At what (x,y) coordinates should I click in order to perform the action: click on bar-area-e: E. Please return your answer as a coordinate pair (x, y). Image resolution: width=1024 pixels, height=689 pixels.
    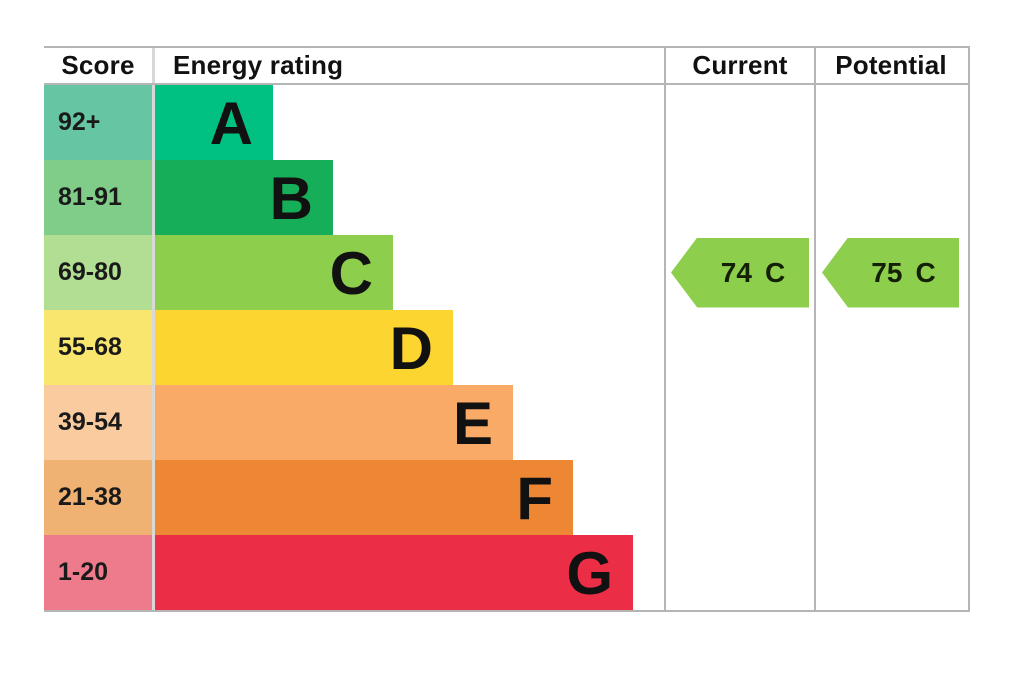
    Looking at the image, I should click on (408, 422).